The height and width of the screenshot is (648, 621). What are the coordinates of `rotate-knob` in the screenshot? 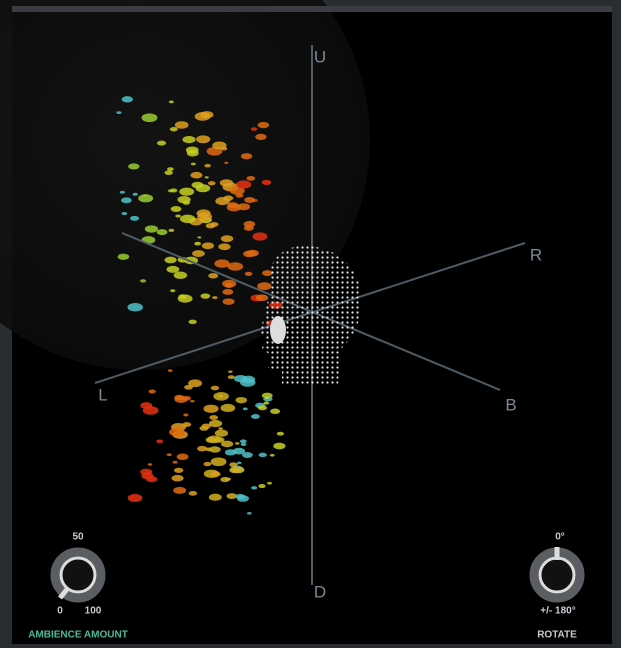 It's located at (557, 575).